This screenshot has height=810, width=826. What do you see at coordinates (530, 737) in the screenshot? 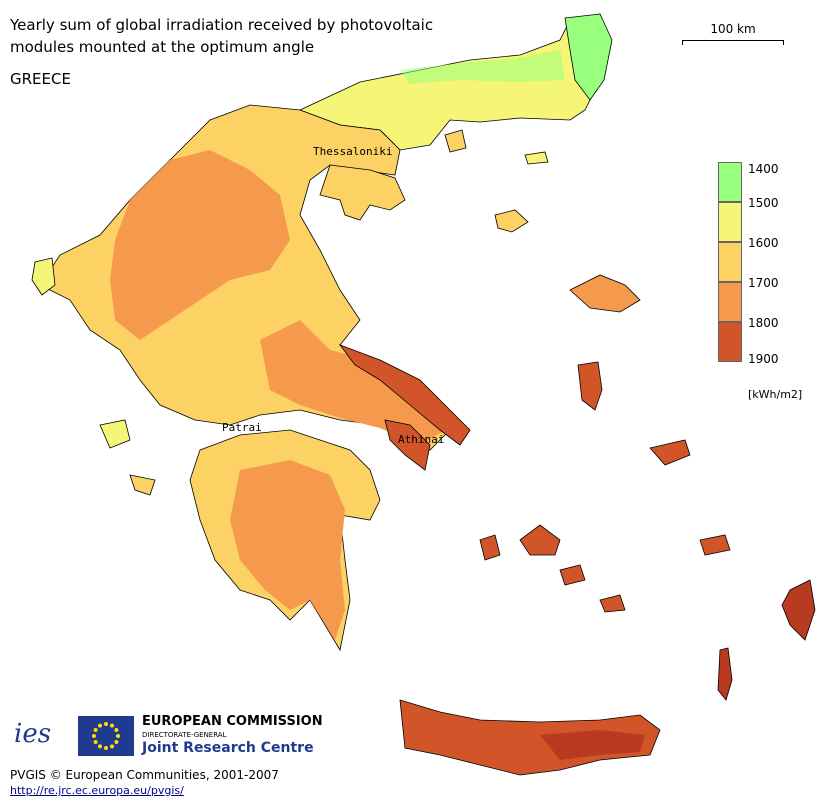
I see `region-crete` at bounding box center [530, 737].